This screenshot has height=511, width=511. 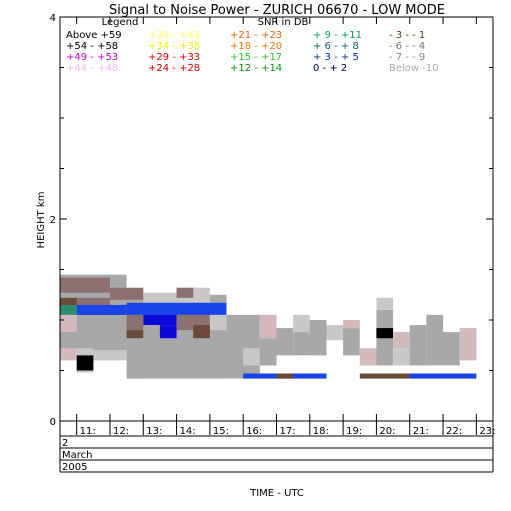 What do you see at coordinates (188, 431) in the screenshot?
I see `x-tick-label: 14:` at bounding box center [188, 431].